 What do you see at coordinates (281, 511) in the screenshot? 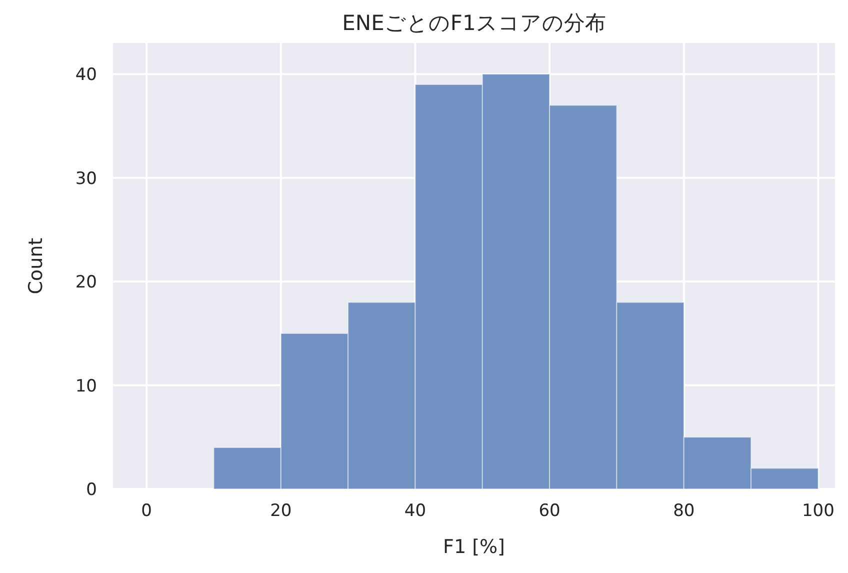
I see `x-tick-label: 20` at bounding box center [281, 511].